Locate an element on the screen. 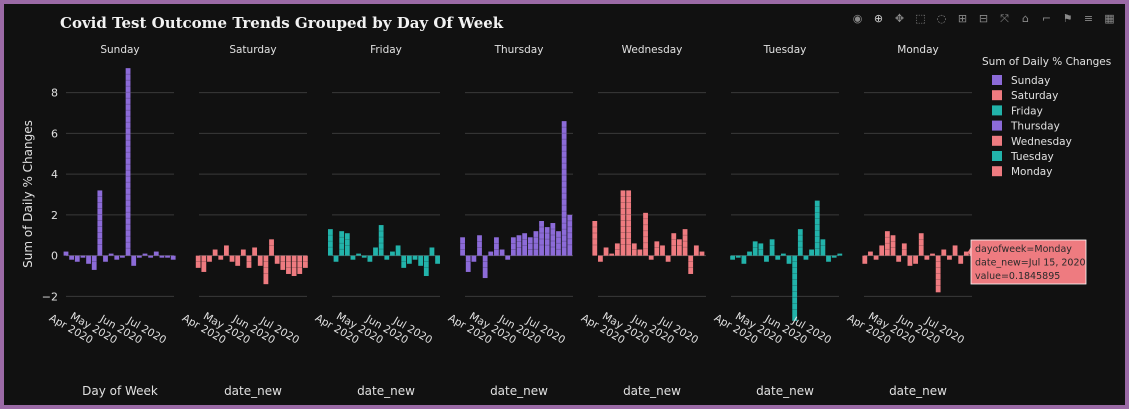 This screenshot has width=1129, height=409. legend-swatch-monday is located at coordinates (997, 171).